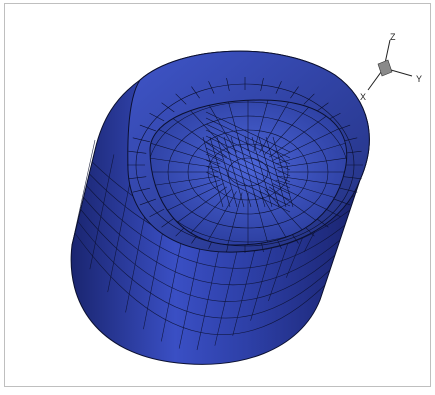 This screenshot has width=435, height=395. I want to click on z-axis-label: Z, so click(393, 37).